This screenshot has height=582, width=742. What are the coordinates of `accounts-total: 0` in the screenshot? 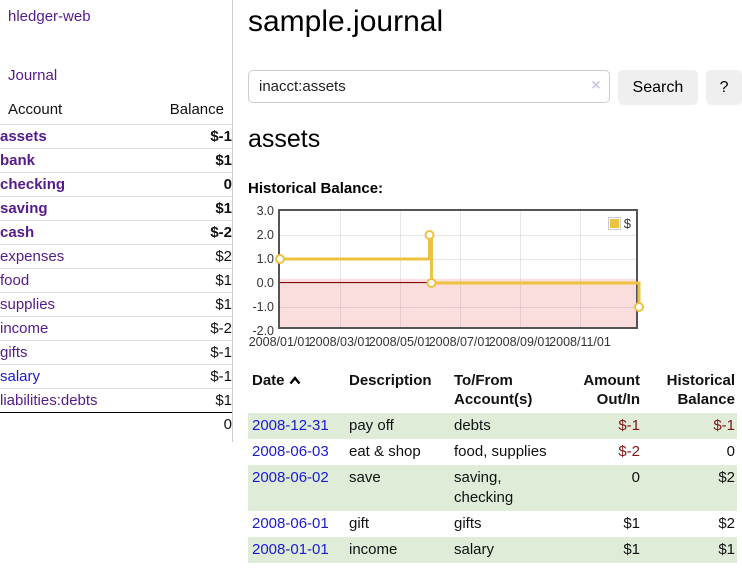 It's located at (227, 424).